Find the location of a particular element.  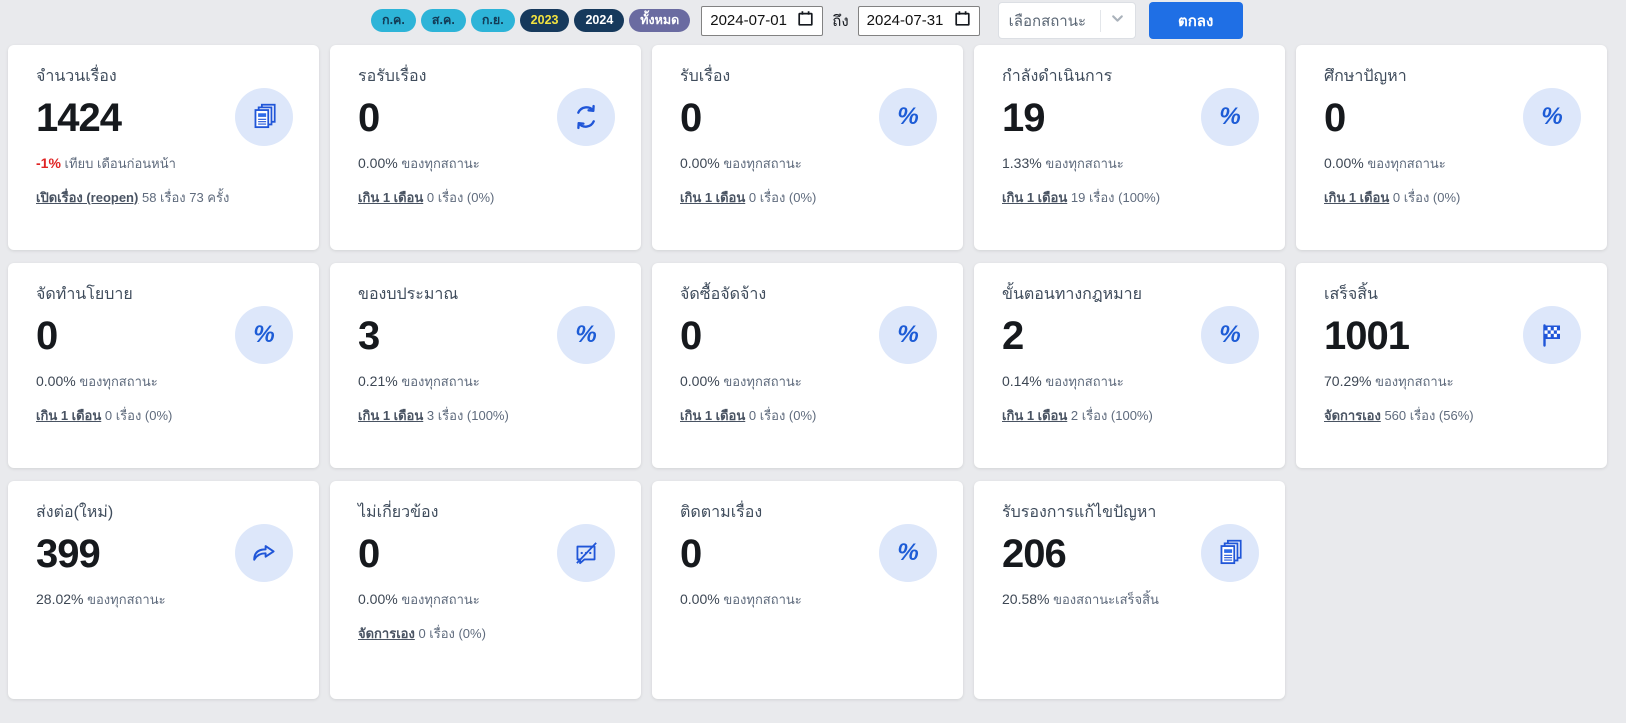

share-icon is located at coordinates (264, 553).